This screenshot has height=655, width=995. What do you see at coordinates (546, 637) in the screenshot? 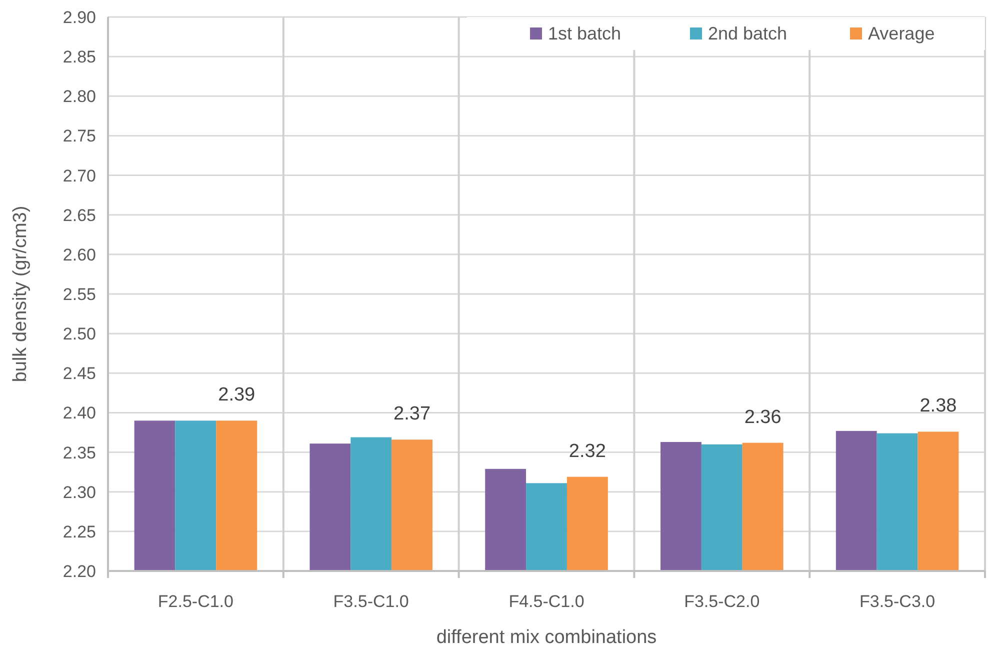
I see `x-axis-title: different mix combinations` at bounding box center [546, 637].